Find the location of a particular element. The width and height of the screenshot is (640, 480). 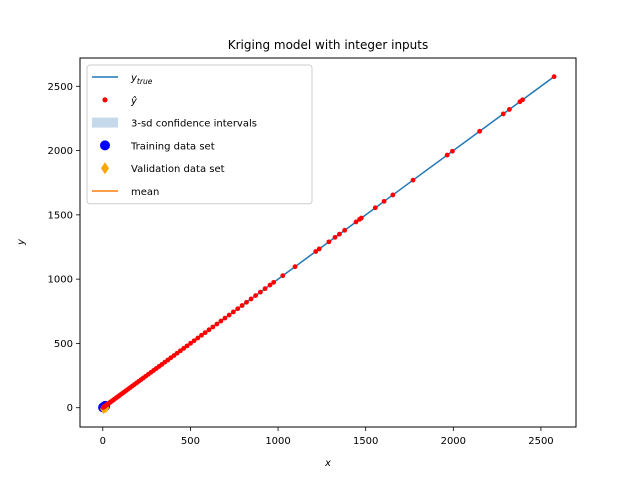

chart-title: Kriging model with integer inputs is located at coordinates (328, 45).